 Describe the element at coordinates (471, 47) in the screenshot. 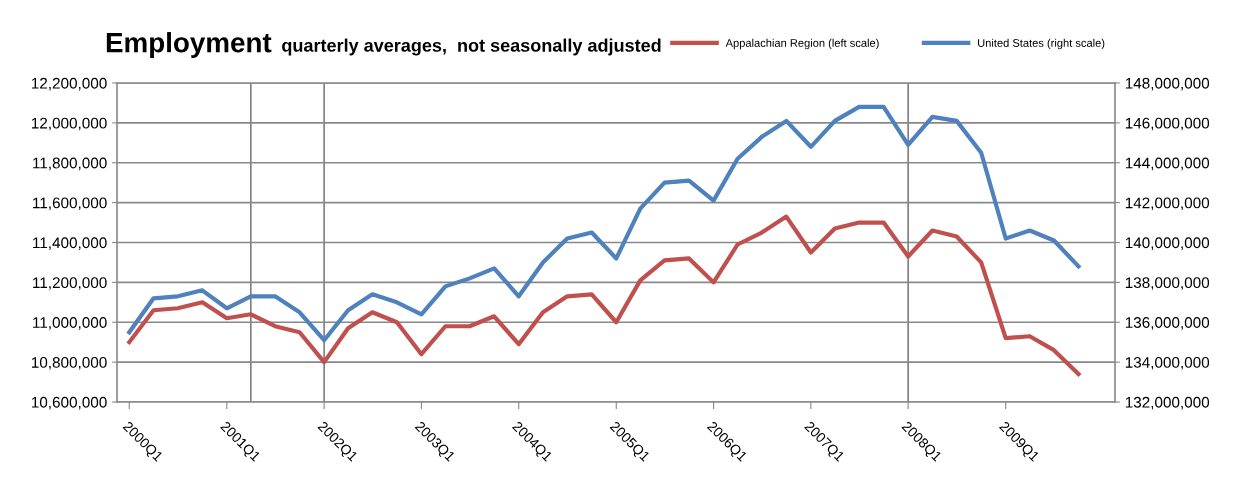

I see `chart-subtitle: quarterly averages, not seasonally adjusted` at that location.